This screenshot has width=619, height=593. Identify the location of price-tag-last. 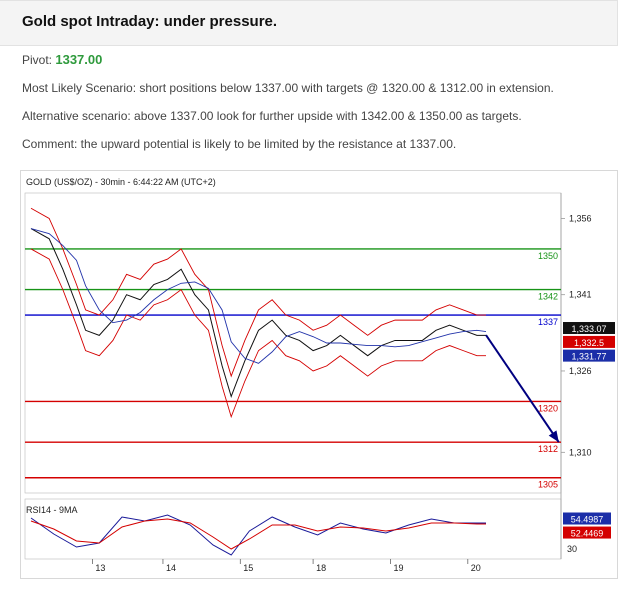
(589, 328).